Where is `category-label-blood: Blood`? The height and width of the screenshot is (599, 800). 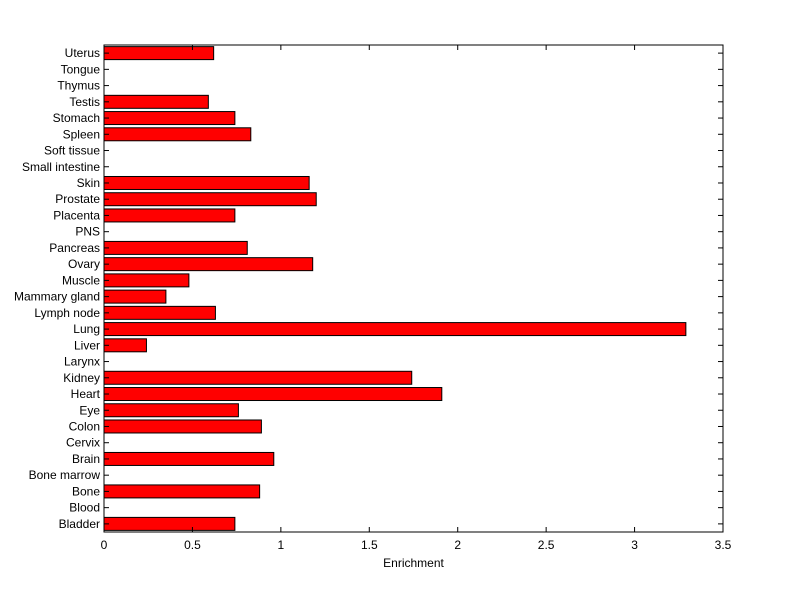 category-label-blood: Blood is located at coordinates (84, 508).